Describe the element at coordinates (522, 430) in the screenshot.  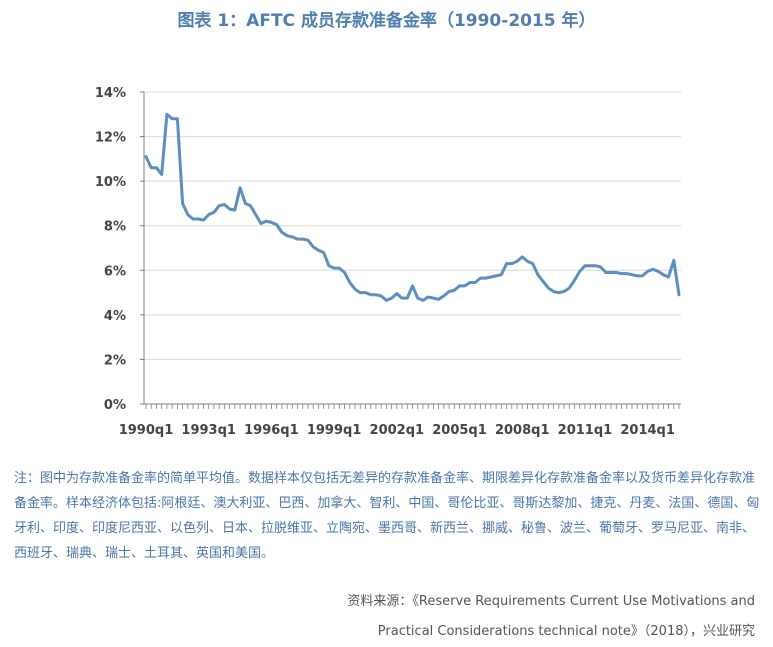
I see `x-tick-label: 2008q1` at that location.